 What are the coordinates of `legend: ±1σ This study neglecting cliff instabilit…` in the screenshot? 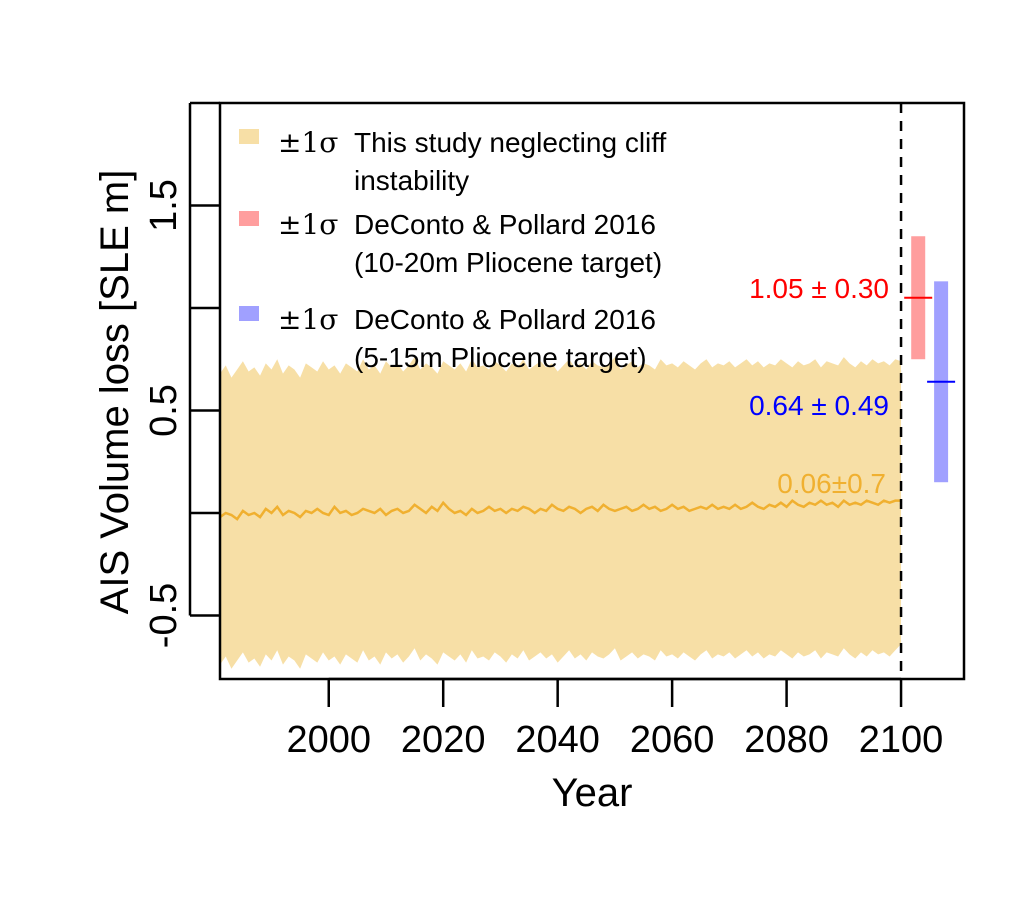 It's located at (453, 249).